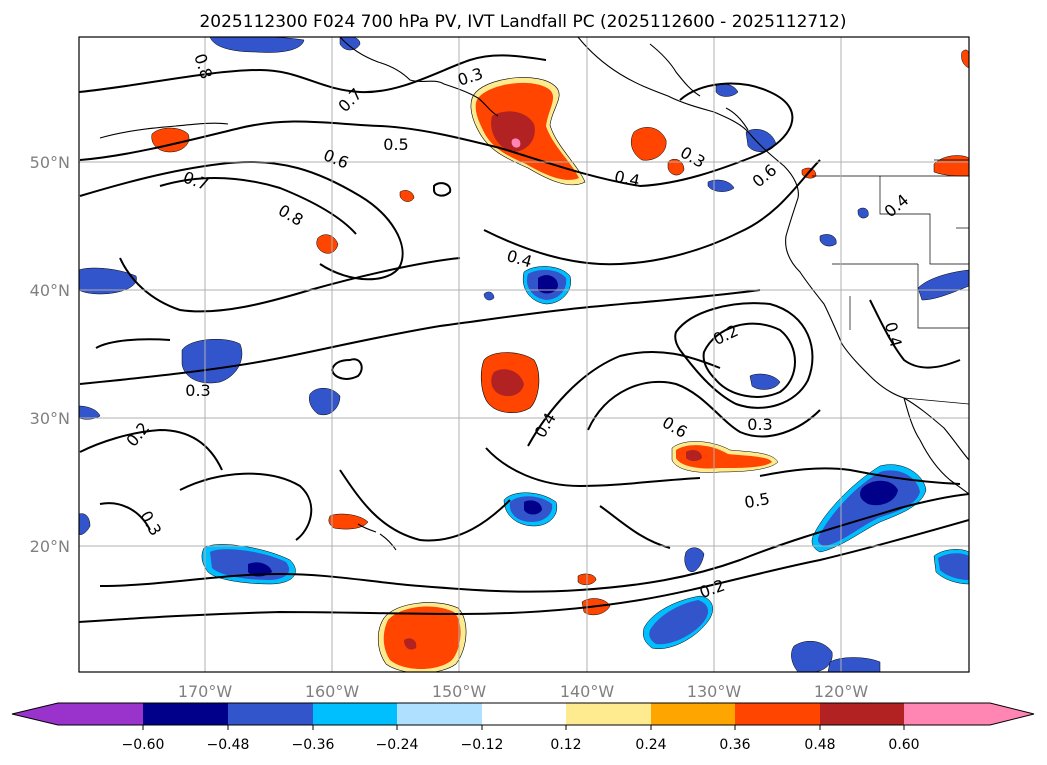 The width and height of the screenshot is (1047, 765). What do you see at coordinates (734, 745) in the screenshot?
I see `colorbar-tick-label: 0.36` at bounding box center [734, 745].